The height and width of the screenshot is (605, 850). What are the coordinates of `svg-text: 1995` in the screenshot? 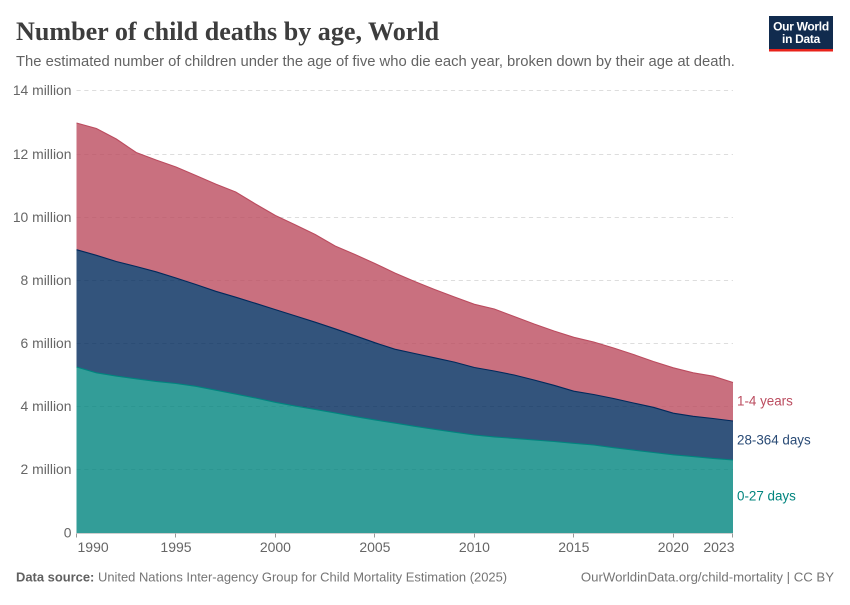 It's located at (175, 547).